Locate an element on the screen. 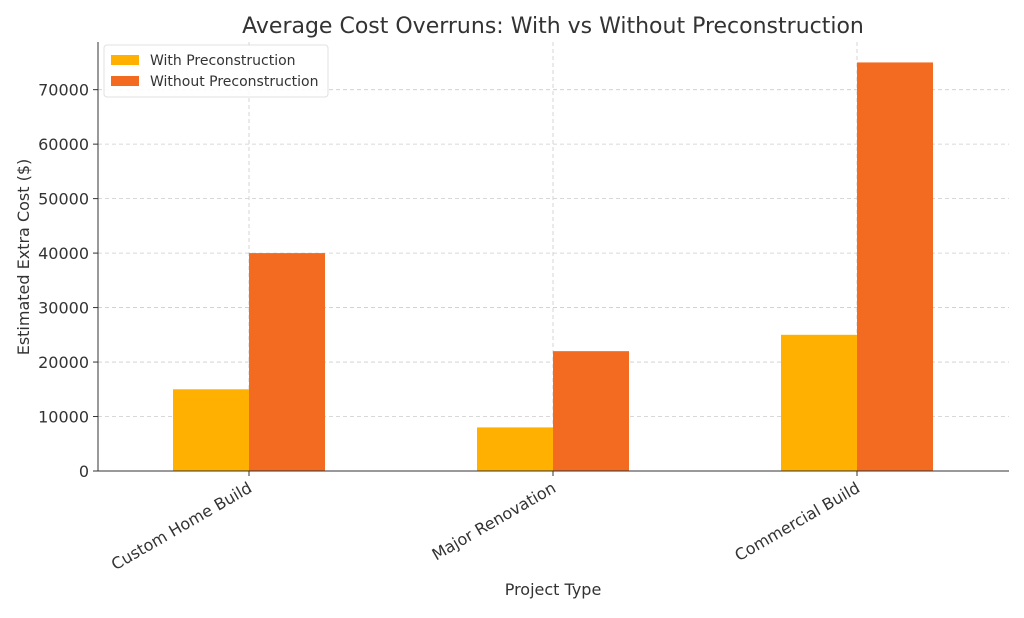  y-axis-label: Estimated Extra Cost ($) is located at coordinates (23, 257).